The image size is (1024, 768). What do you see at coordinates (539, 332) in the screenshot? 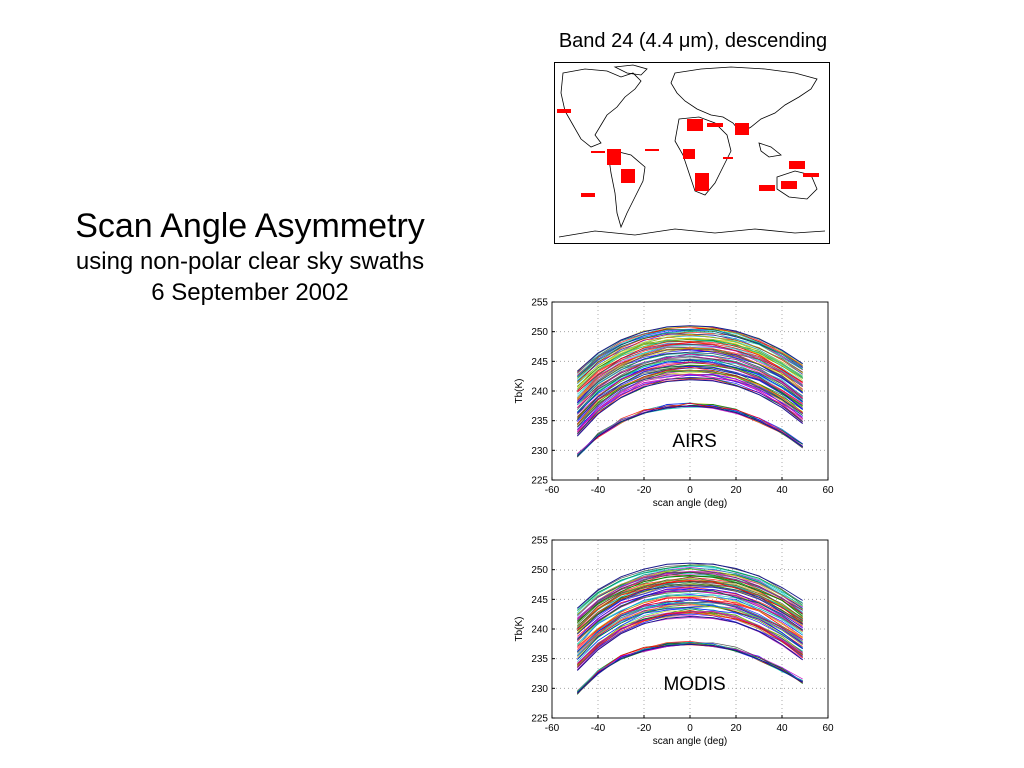
I see `y-tick-label: 250` at bounding box center [539, 332].